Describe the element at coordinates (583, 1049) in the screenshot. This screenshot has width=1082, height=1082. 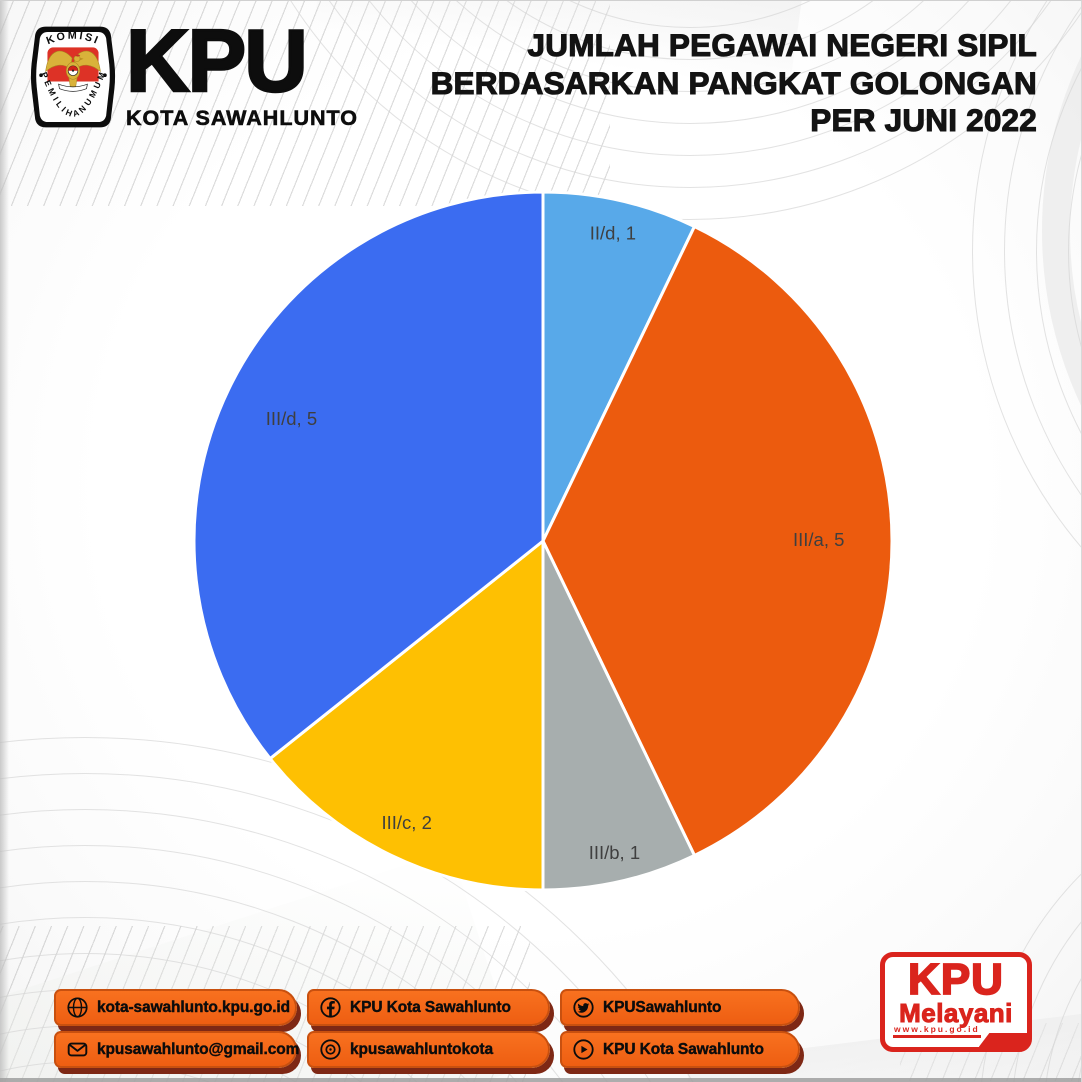
I see `youtube-icon` at that location.